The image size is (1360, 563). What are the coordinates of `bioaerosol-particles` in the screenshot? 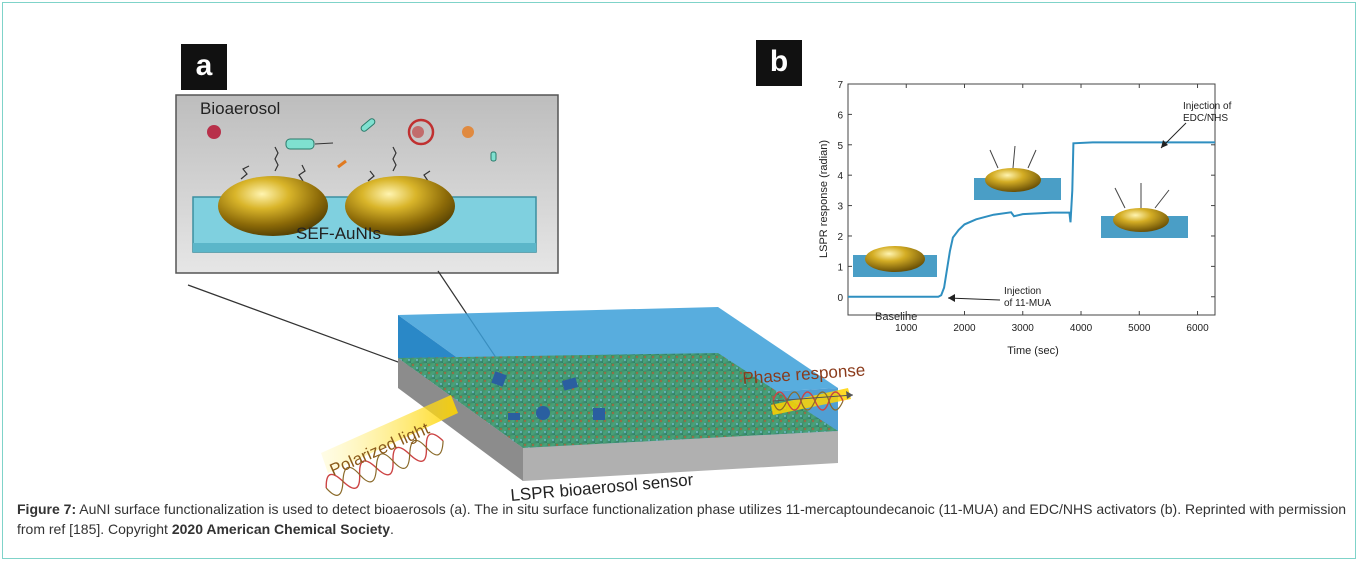 It's located at (352, 143).